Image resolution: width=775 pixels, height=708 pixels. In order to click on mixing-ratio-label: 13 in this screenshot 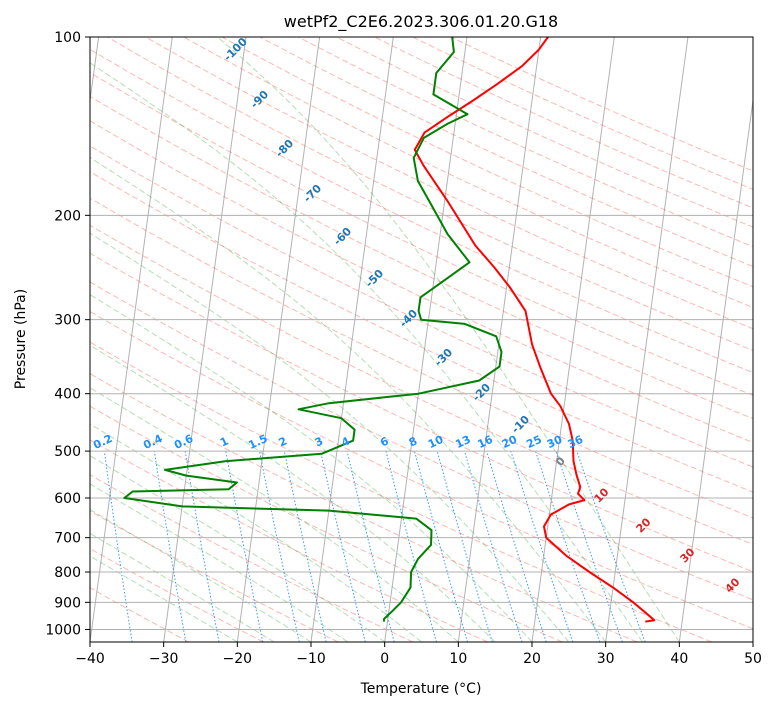, I will do `click(462, 442)`.